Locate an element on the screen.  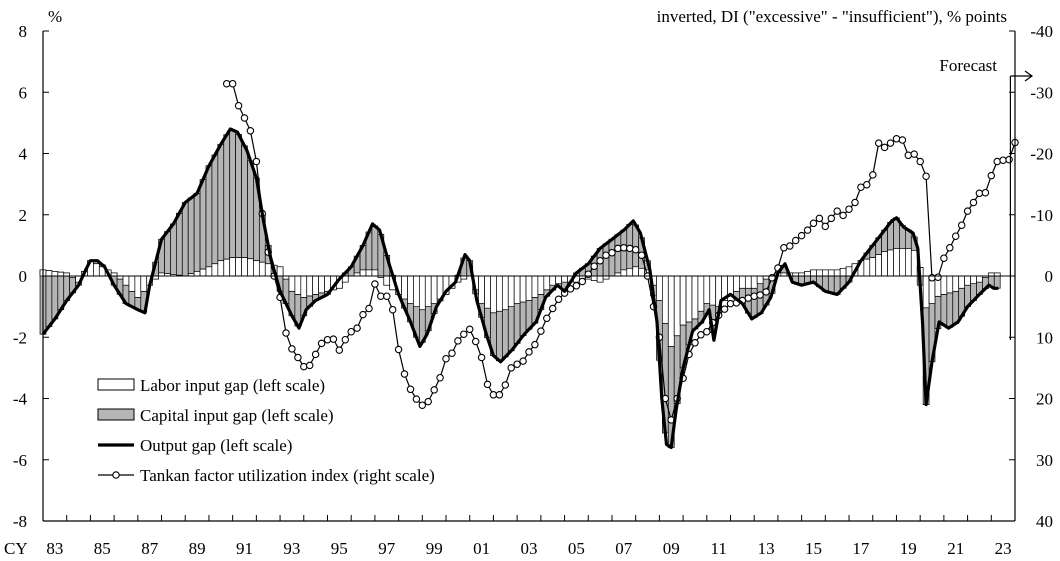
left-tick-label: 0 is located at coordinates (23, 276).